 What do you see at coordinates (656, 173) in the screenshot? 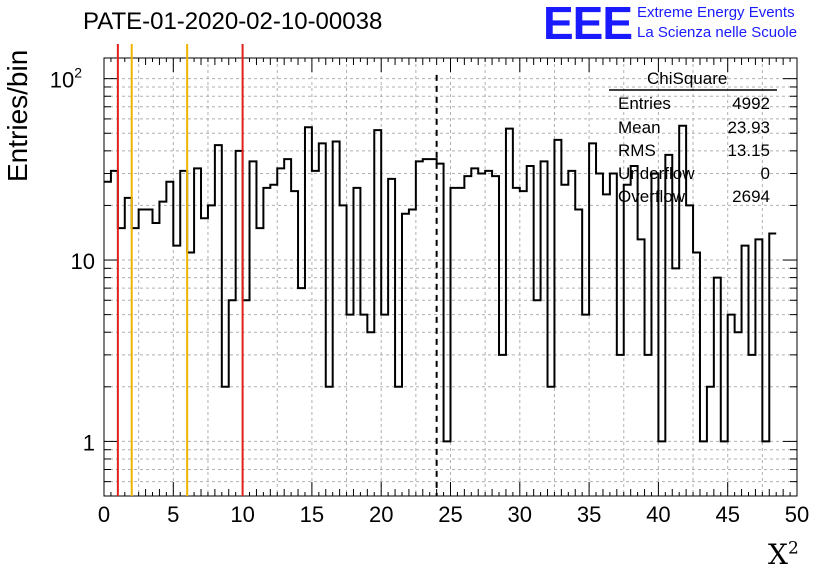
I see `stats-label: Underflow` at bounding box center [656, 173].